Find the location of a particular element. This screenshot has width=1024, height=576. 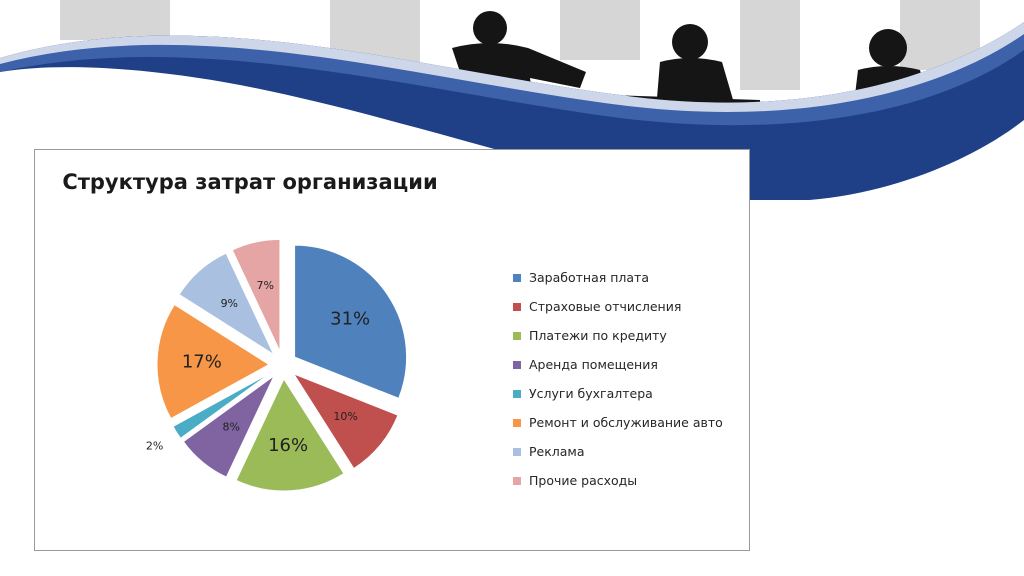

legend-item: Ремонт и обслуживание авто is located at coordinates (618, 422).